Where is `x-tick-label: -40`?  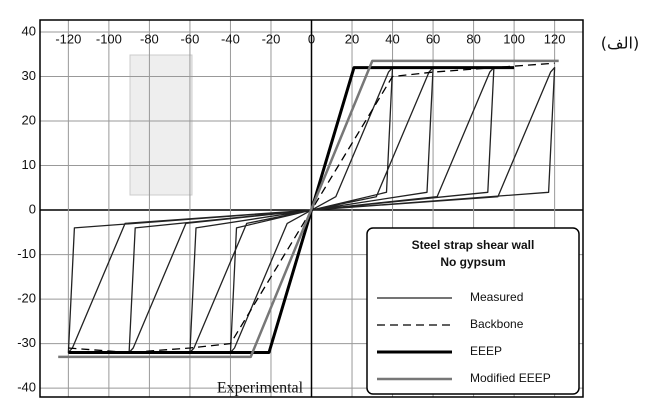 x-tick-label: -40 is located at coordinates (230, 38).